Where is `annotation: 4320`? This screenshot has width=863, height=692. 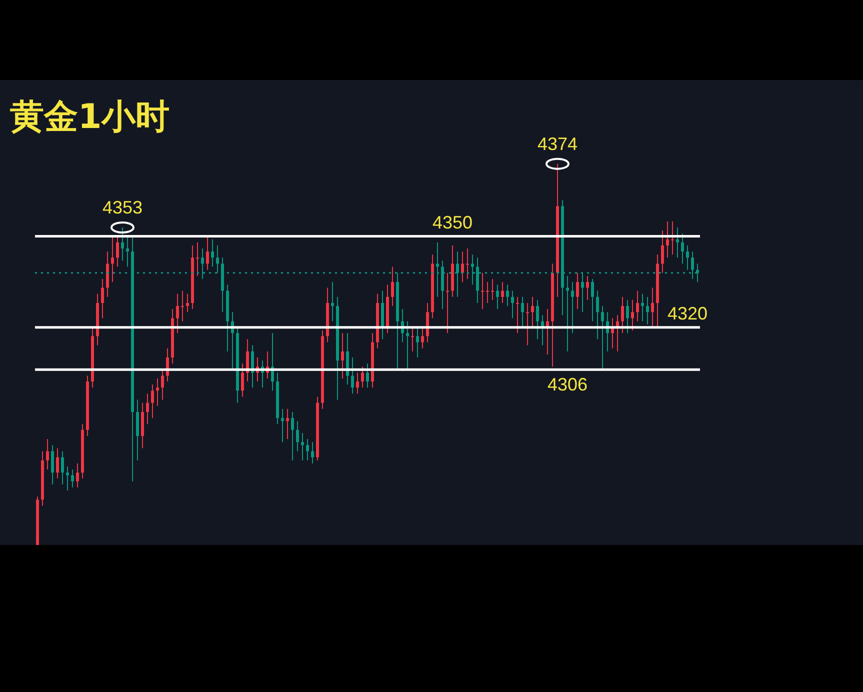 annotation: 4320 is located at coordinates (687, 313).